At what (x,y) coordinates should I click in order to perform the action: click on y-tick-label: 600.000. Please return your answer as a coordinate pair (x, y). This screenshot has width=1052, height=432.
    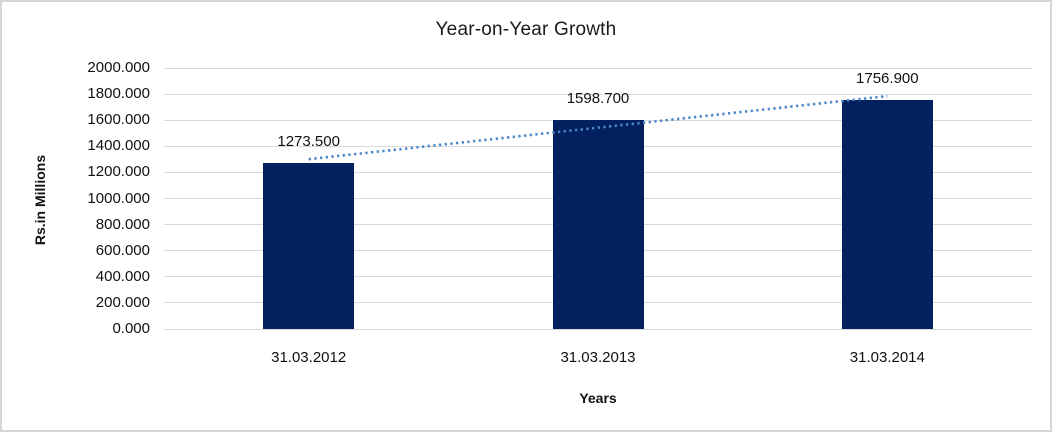
    Looking at the image, I should click on (122, 250).